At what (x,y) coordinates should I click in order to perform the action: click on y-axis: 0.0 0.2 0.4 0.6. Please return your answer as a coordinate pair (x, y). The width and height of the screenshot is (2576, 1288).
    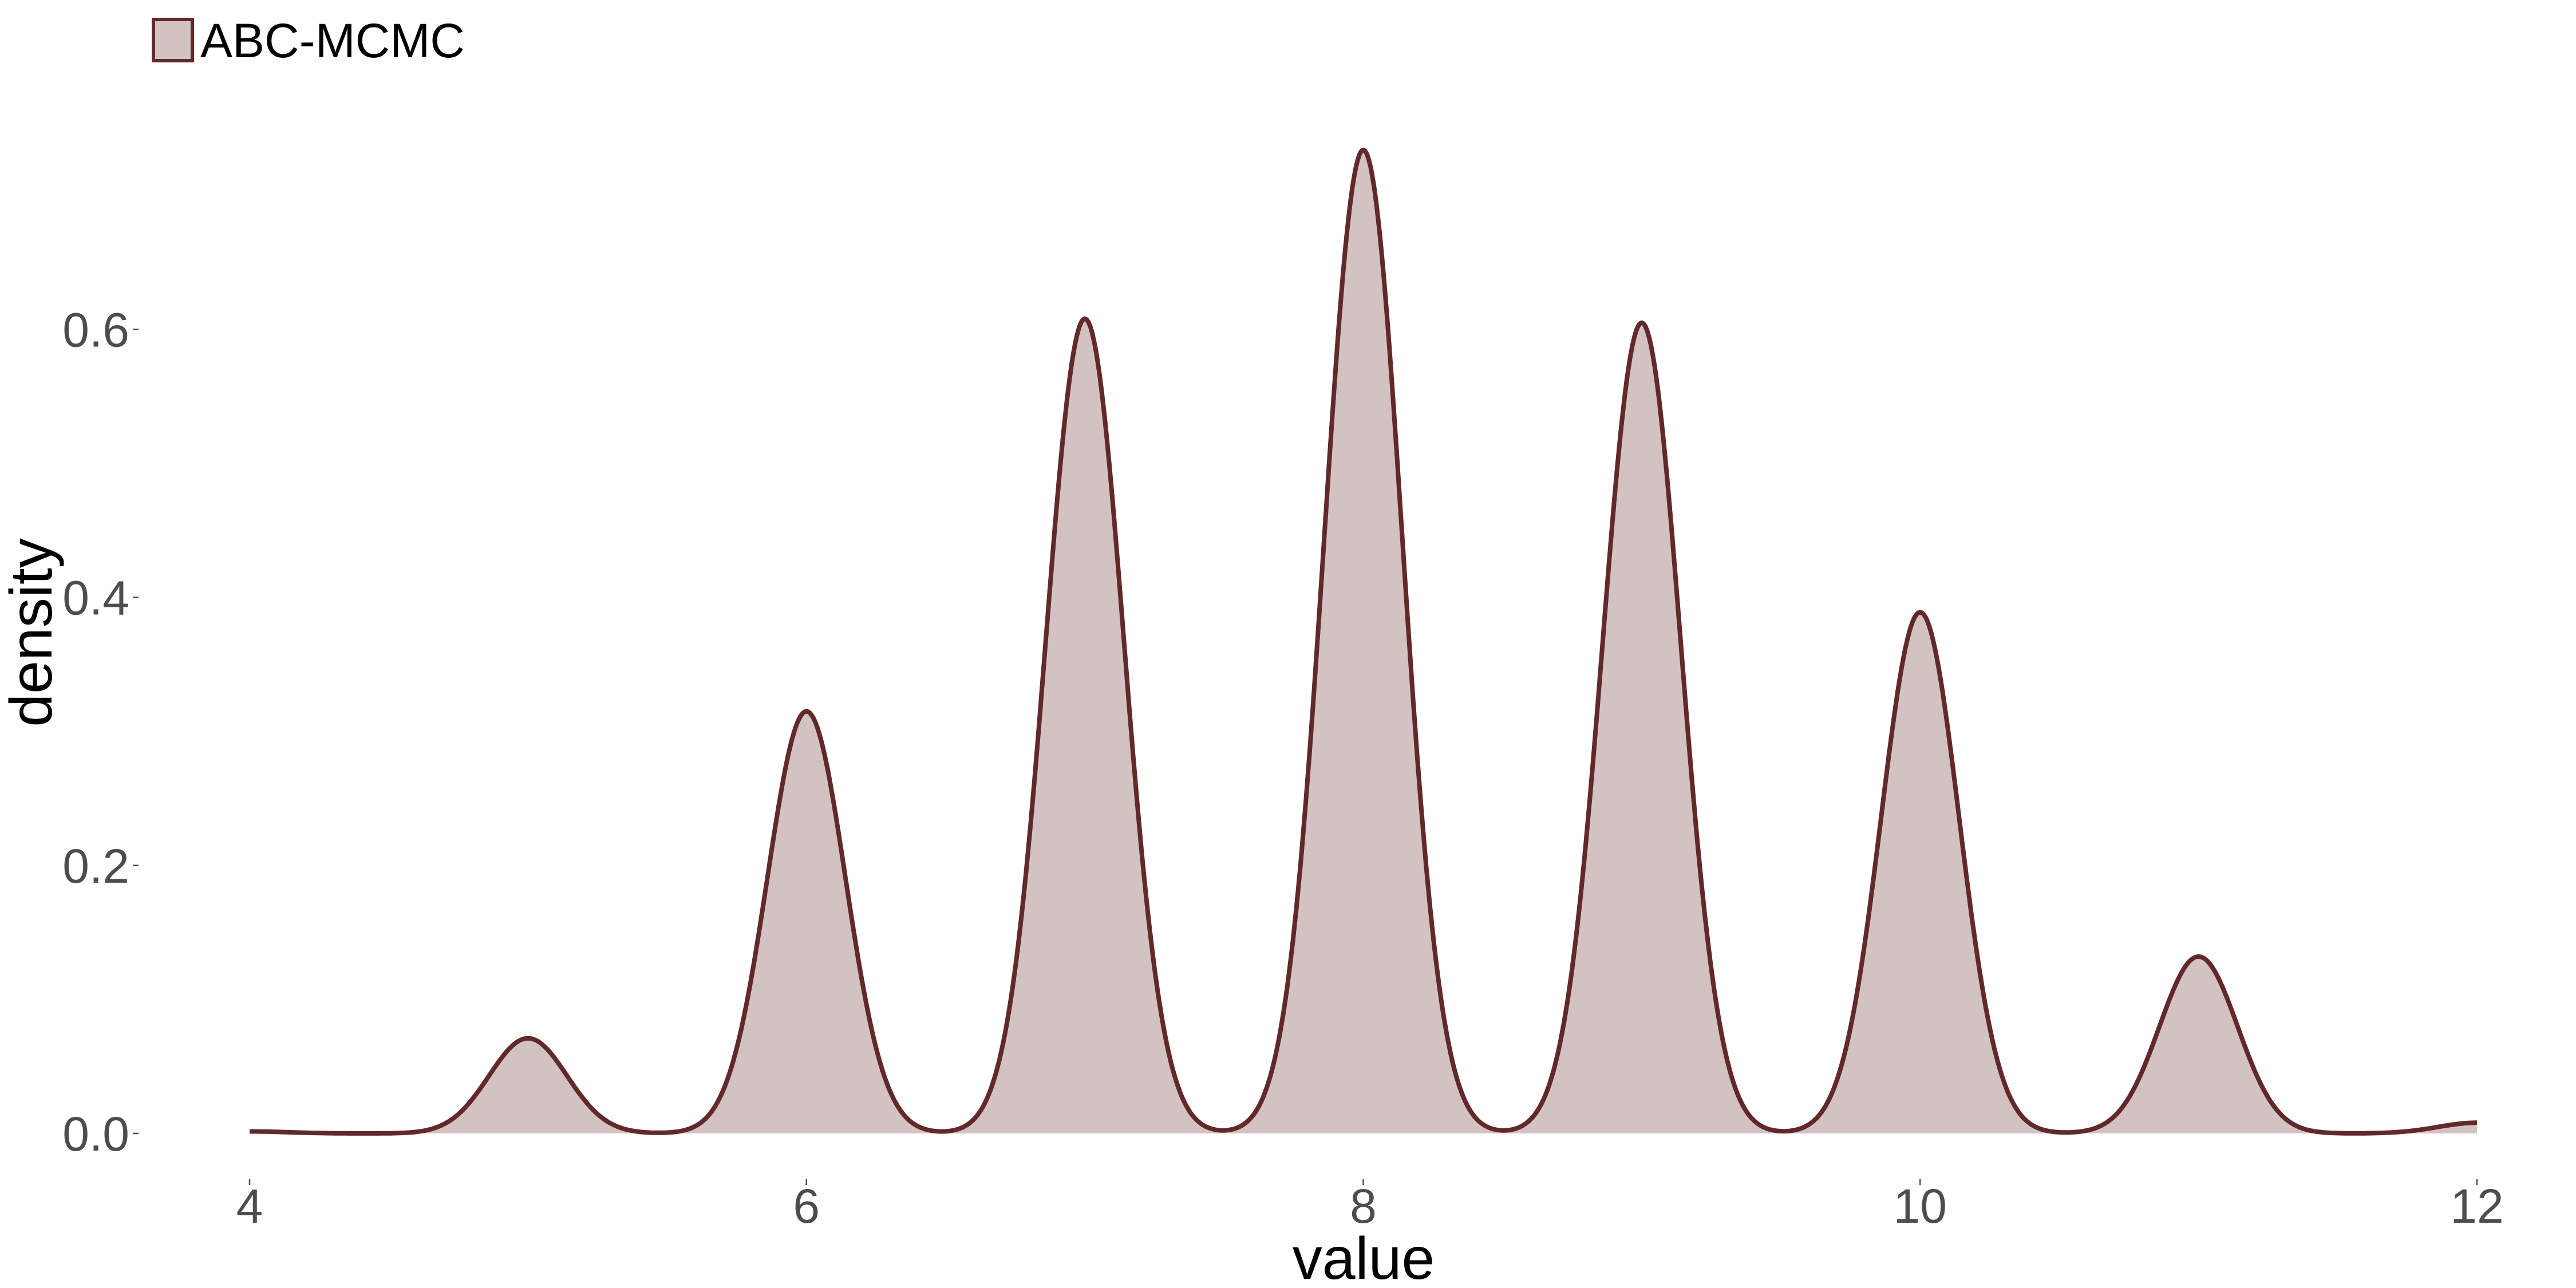
    Looking at the image, I should click on (100, 732).